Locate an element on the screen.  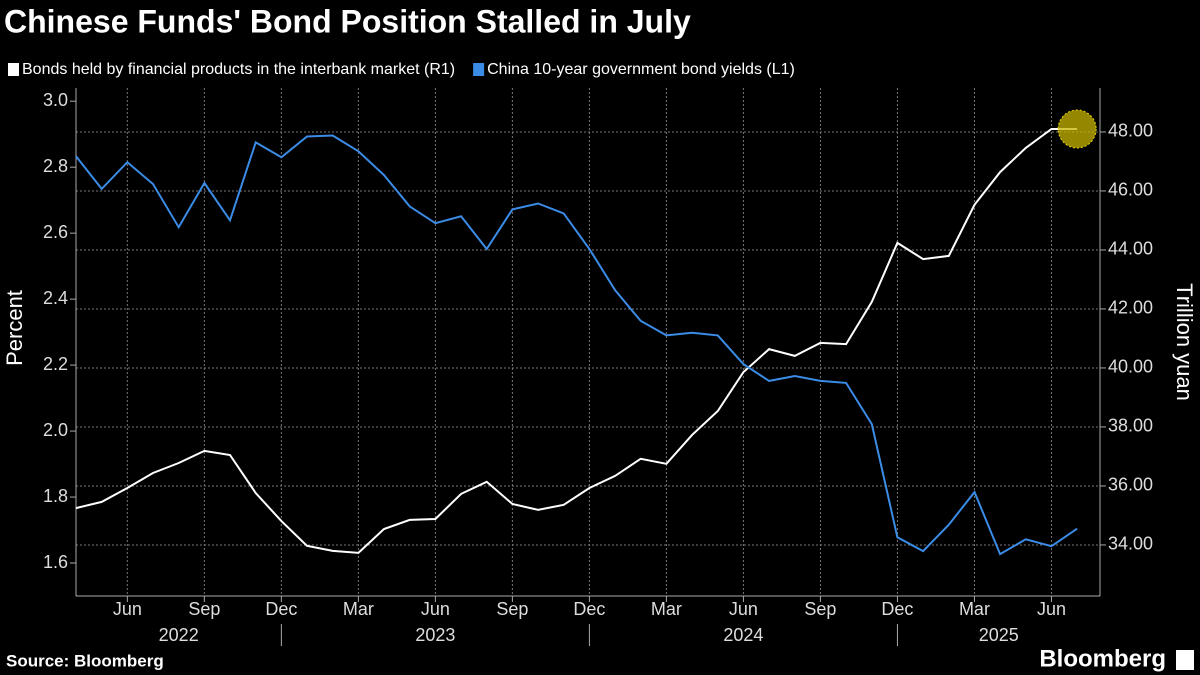
y-tick-label: 1.8 is located at coordinates (55, 496).